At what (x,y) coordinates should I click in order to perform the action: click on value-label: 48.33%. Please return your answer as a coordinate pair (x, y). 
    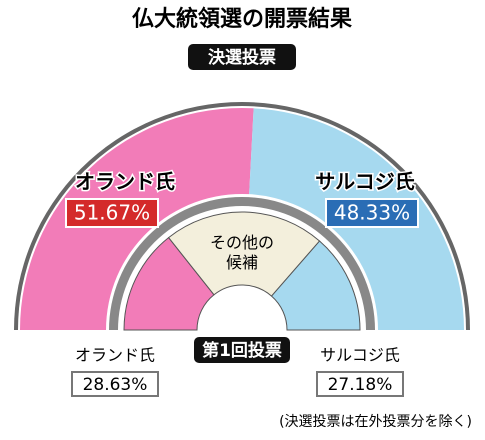
    Looking at the image, I should click on (372, 213).